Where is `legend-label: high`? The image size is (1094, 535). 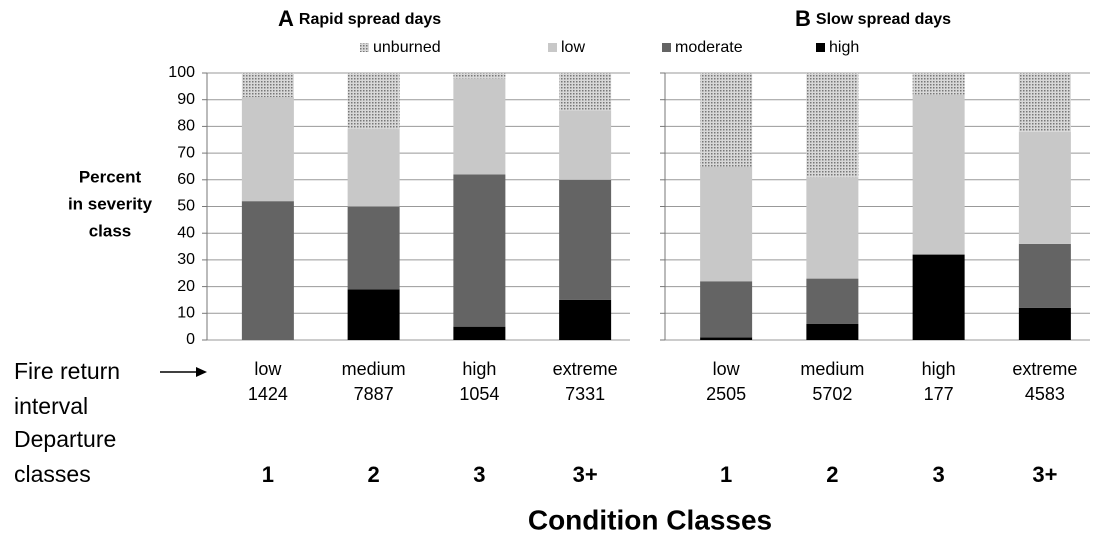
legend-label: high is located at coordinates (844, 47).